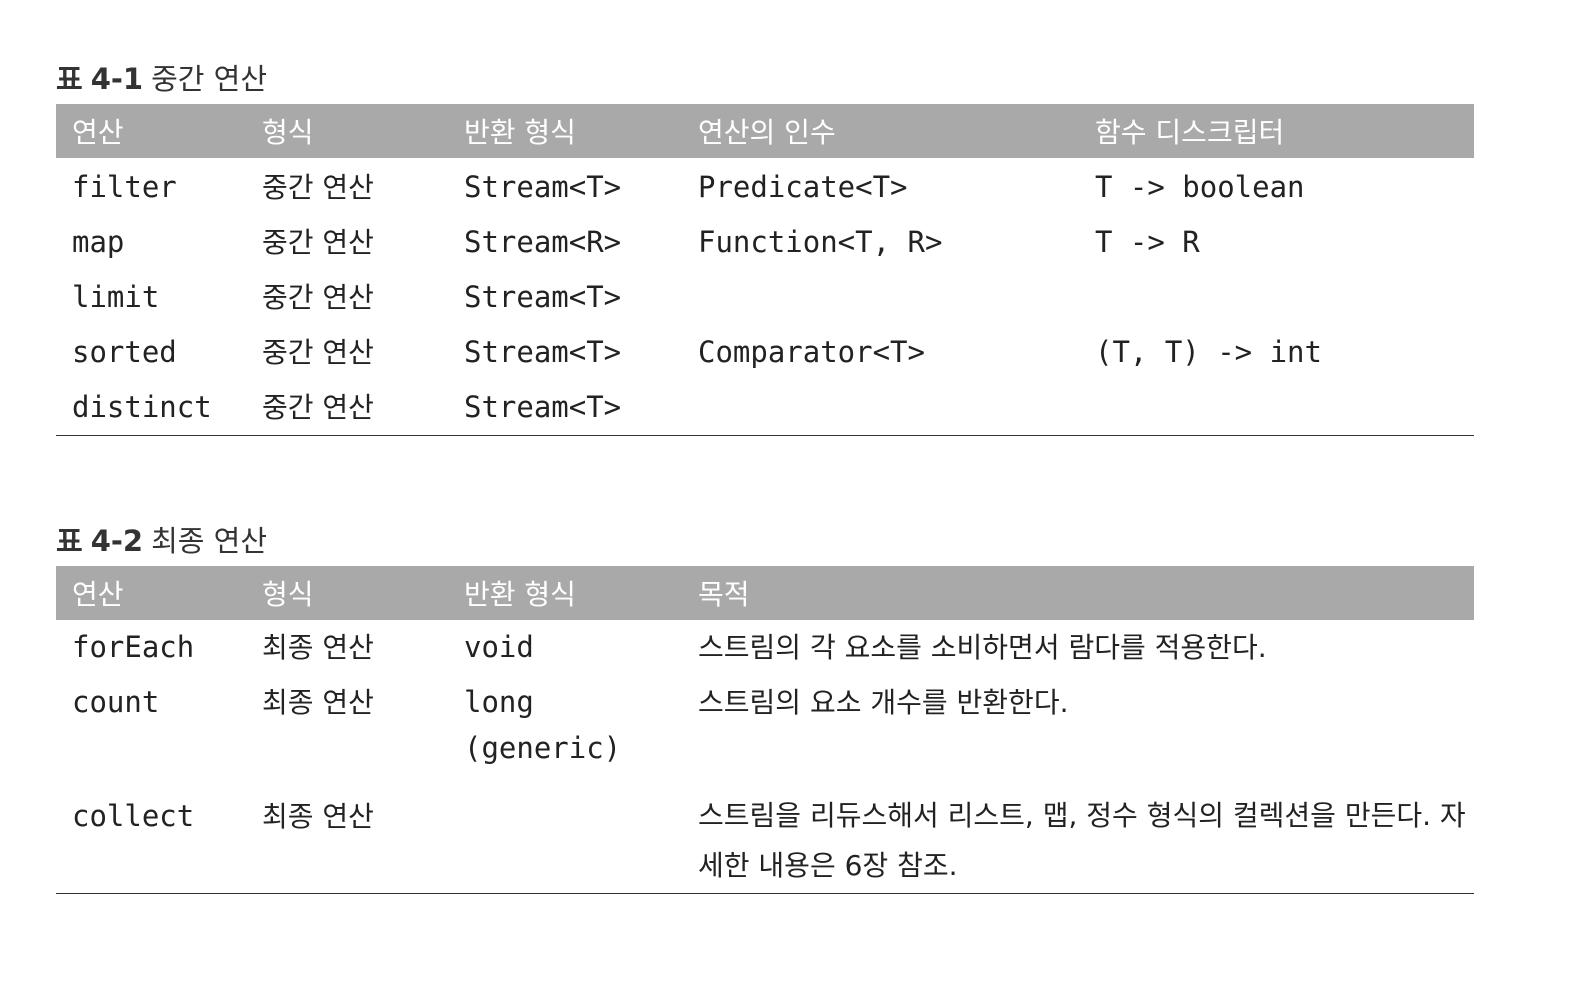 Image resolution: width=1587 pixels, height=999 pixels. I want to click on caption-title: 최종 연산, so click(209, 541).